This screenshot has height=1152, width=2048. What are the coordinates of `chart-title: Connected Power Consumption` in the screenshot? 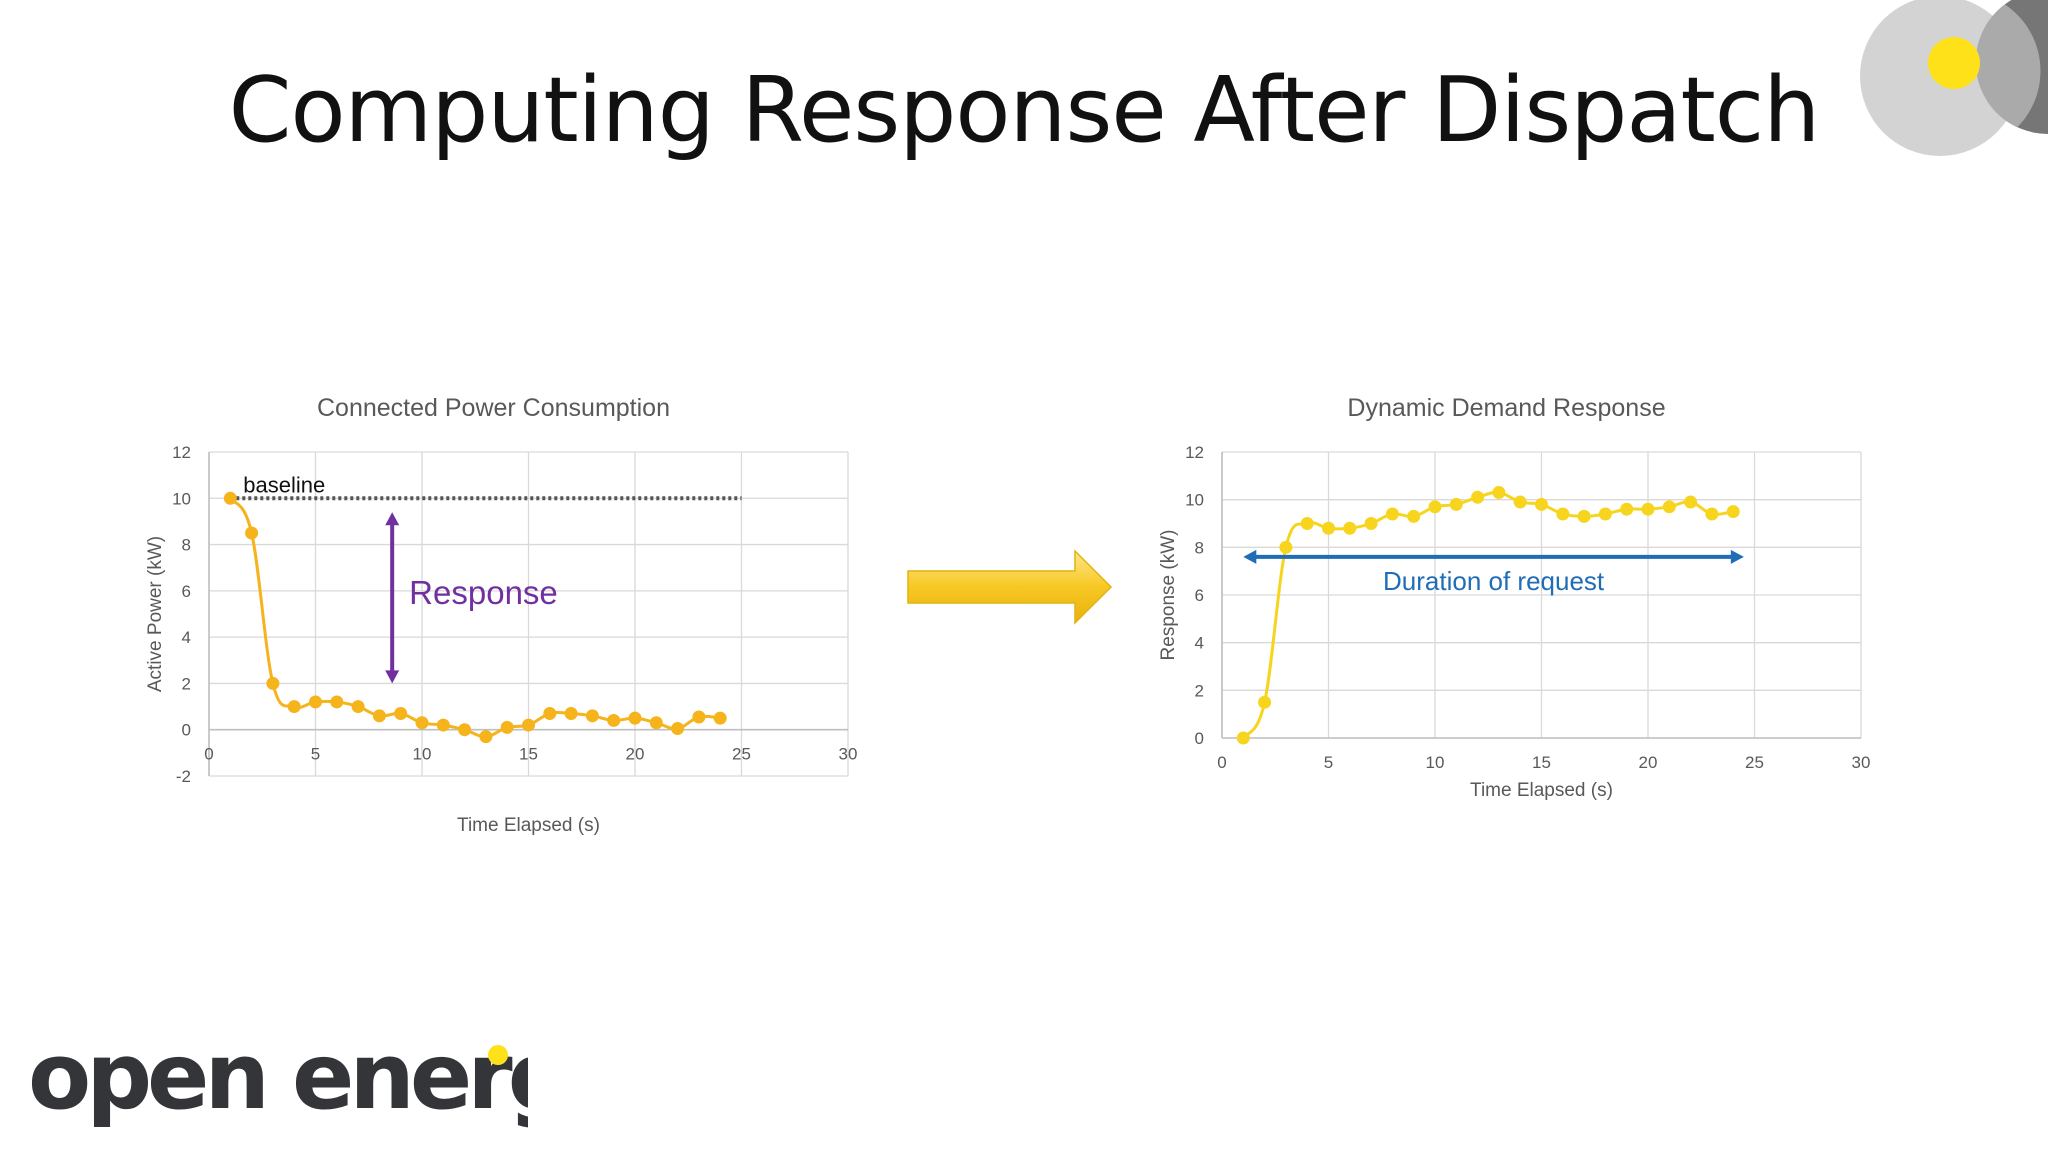 It's located at (493, 408).